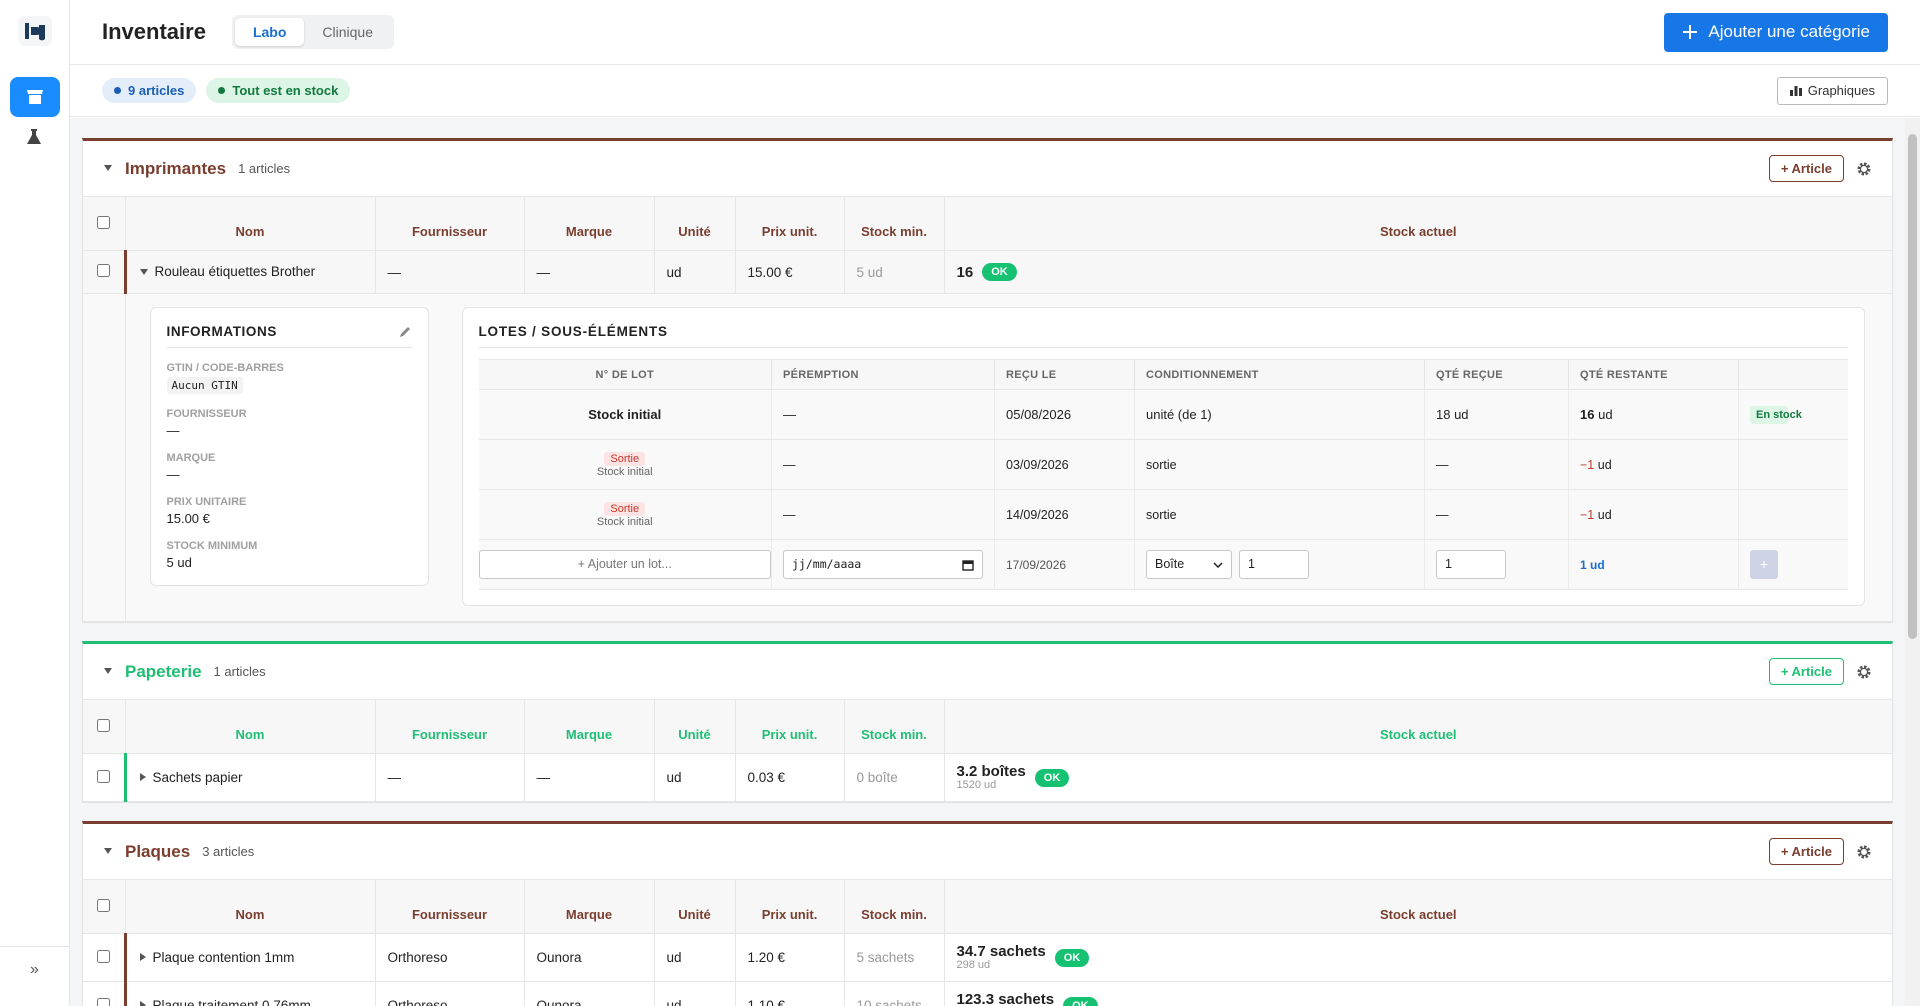  Describe the element at coordinates (625, 414) in the screenshot. I see `lot-cell: Stock initial` at that location.